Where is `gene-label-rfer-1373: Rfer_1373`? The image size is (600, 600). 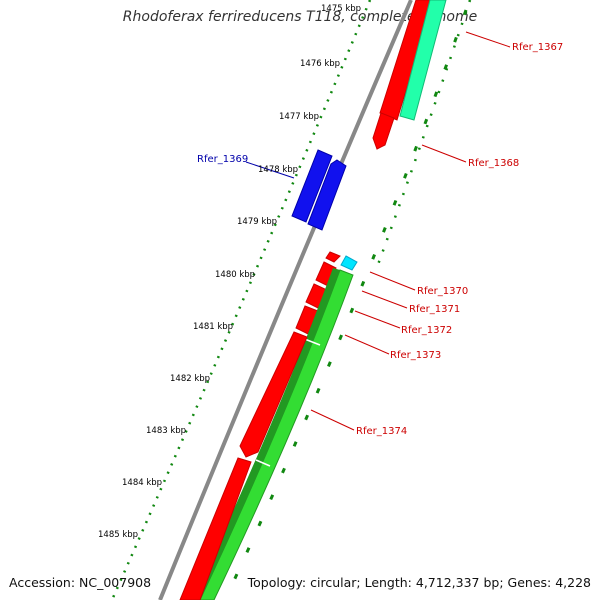 gene-label-rfer-1373: Rfer_1373 is located at coordinates (415, 355).